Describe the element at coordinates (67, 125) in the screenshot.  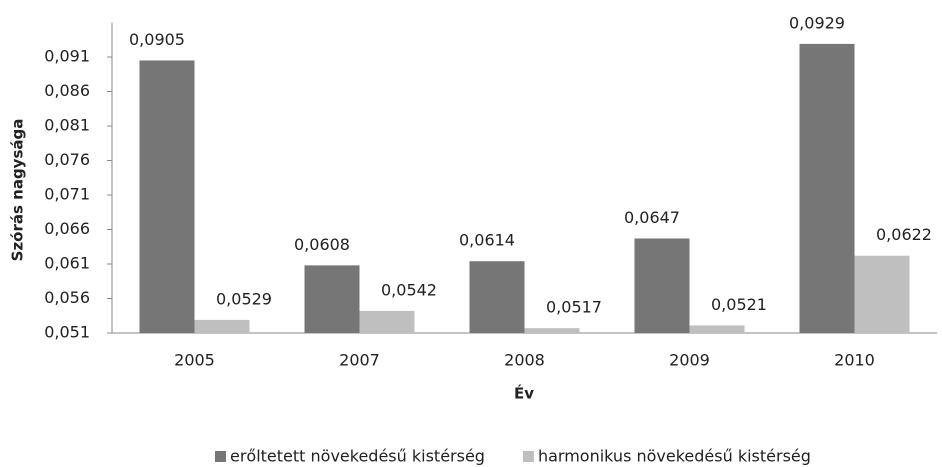
I see `y-tick-label: 0,081` at that location.